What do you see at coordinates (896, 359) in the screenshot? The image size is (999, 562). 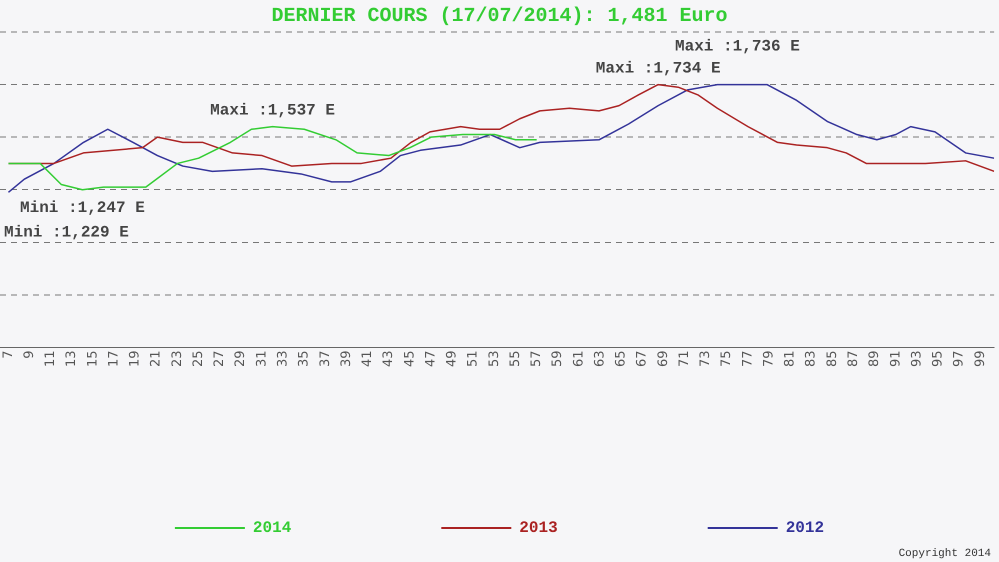 I see `x-tick-label: 91` at bounding box center [896, 359].